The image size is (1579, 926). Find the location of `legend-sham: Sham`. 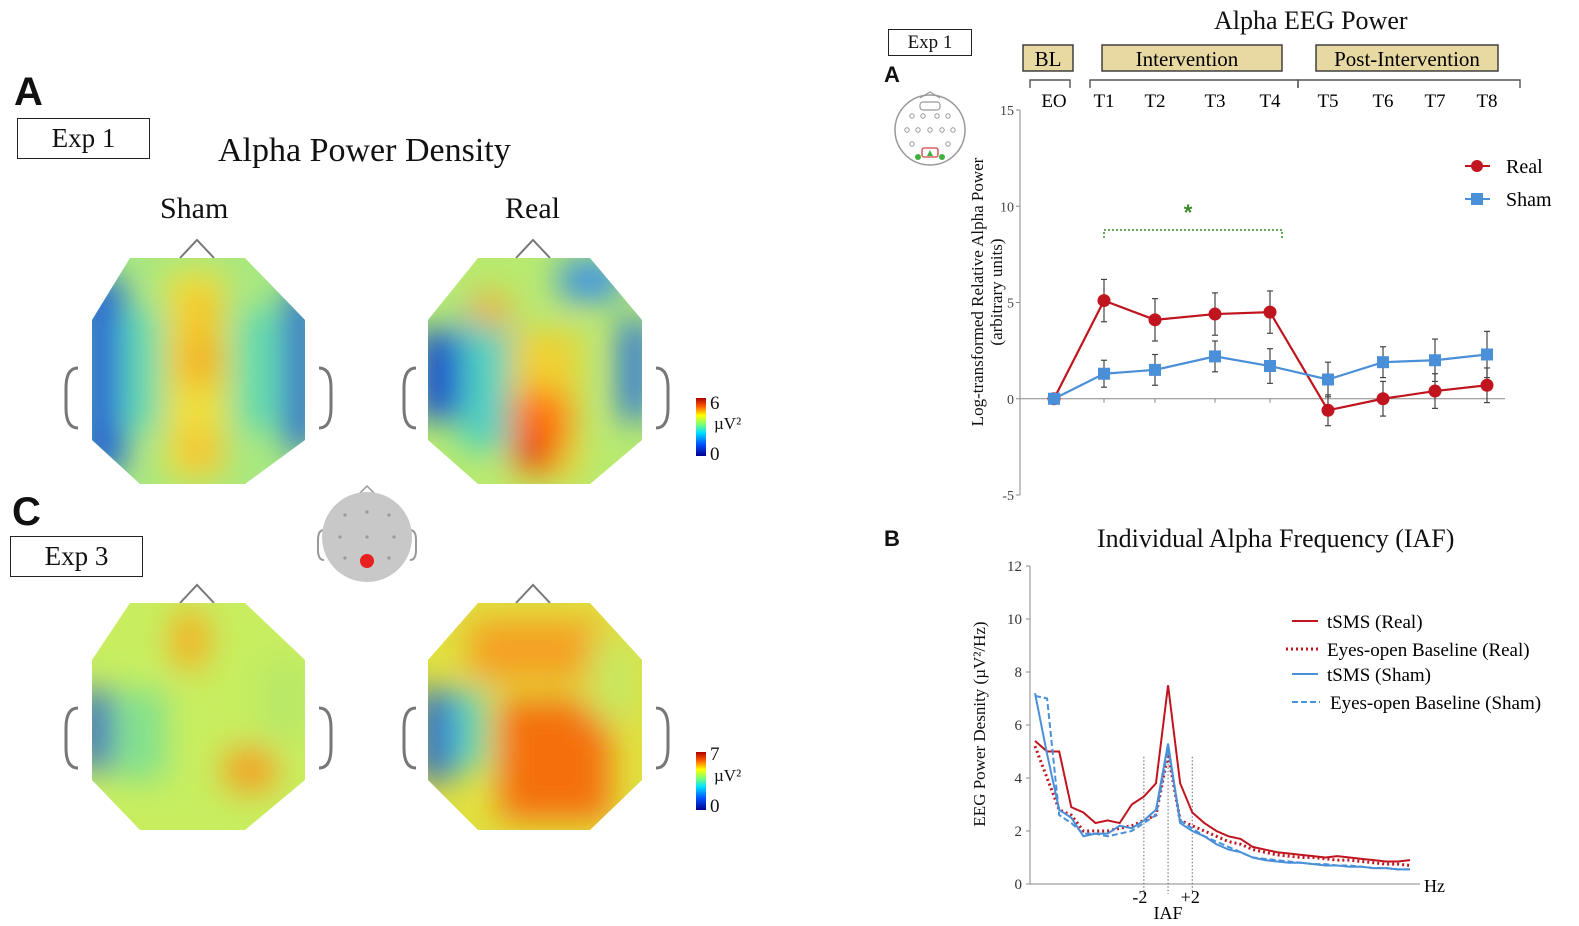

legend-sham: Sham is located at coordinates (1529, 200).